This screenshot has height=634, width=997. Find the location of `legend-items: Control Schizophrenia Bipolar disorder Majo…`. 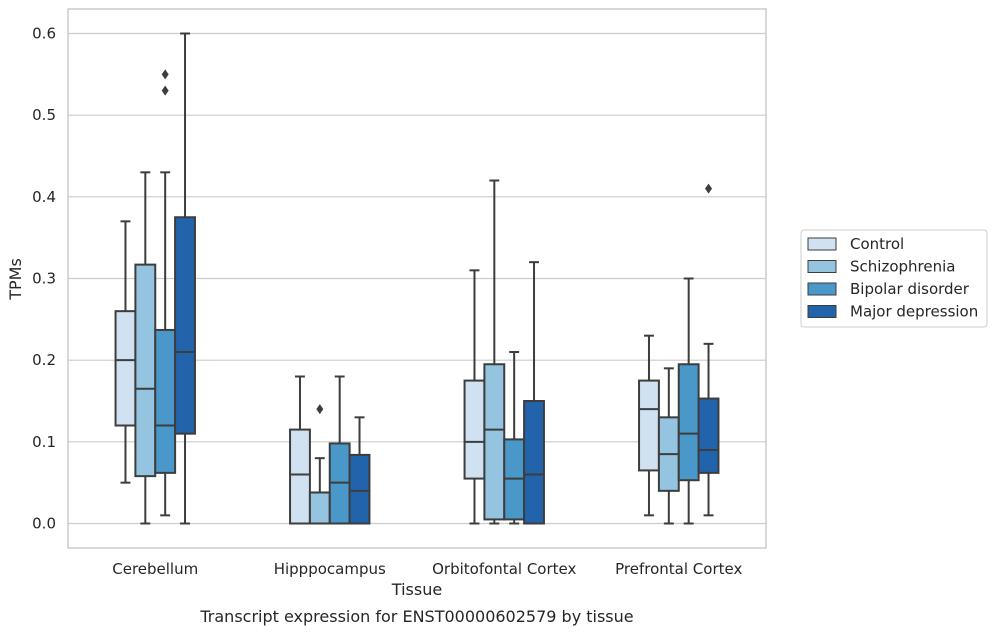

legend-items: Control Schizophrenia Bipolar disorder Majo… is located at coordinates (892, 278).